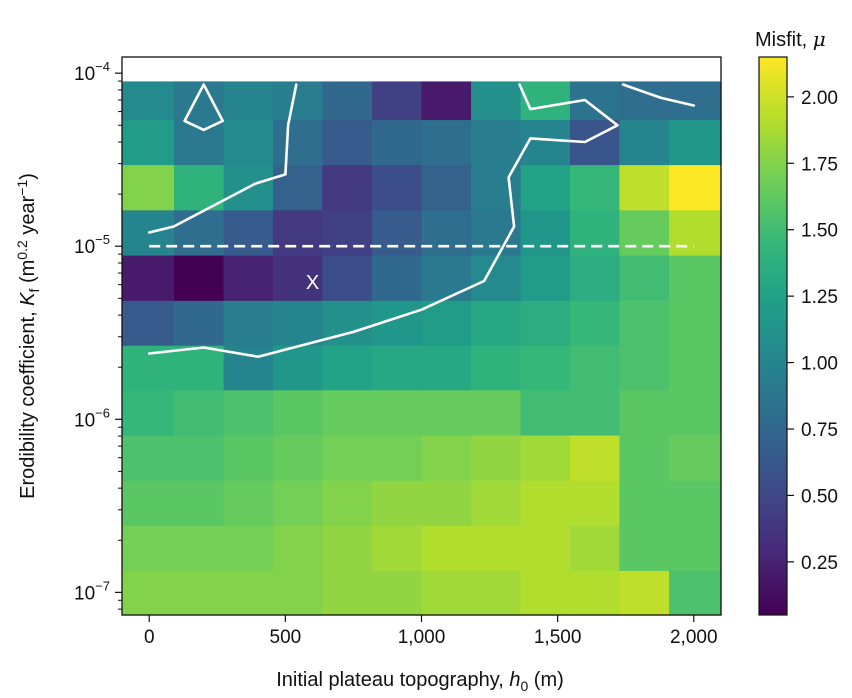  Describe the element at coordinates (819, 364) in the screenshot. I see `colorbar-tick-label: 1.00` at that location.